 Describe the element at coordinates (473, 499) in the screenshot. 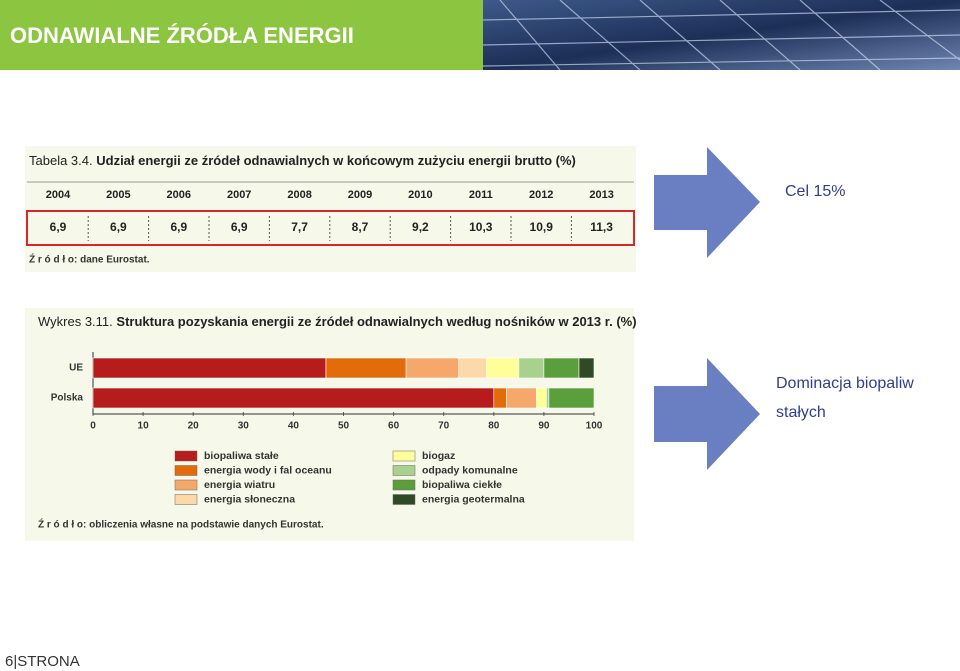

I see `legend-label: energia geotermalna` at that location.